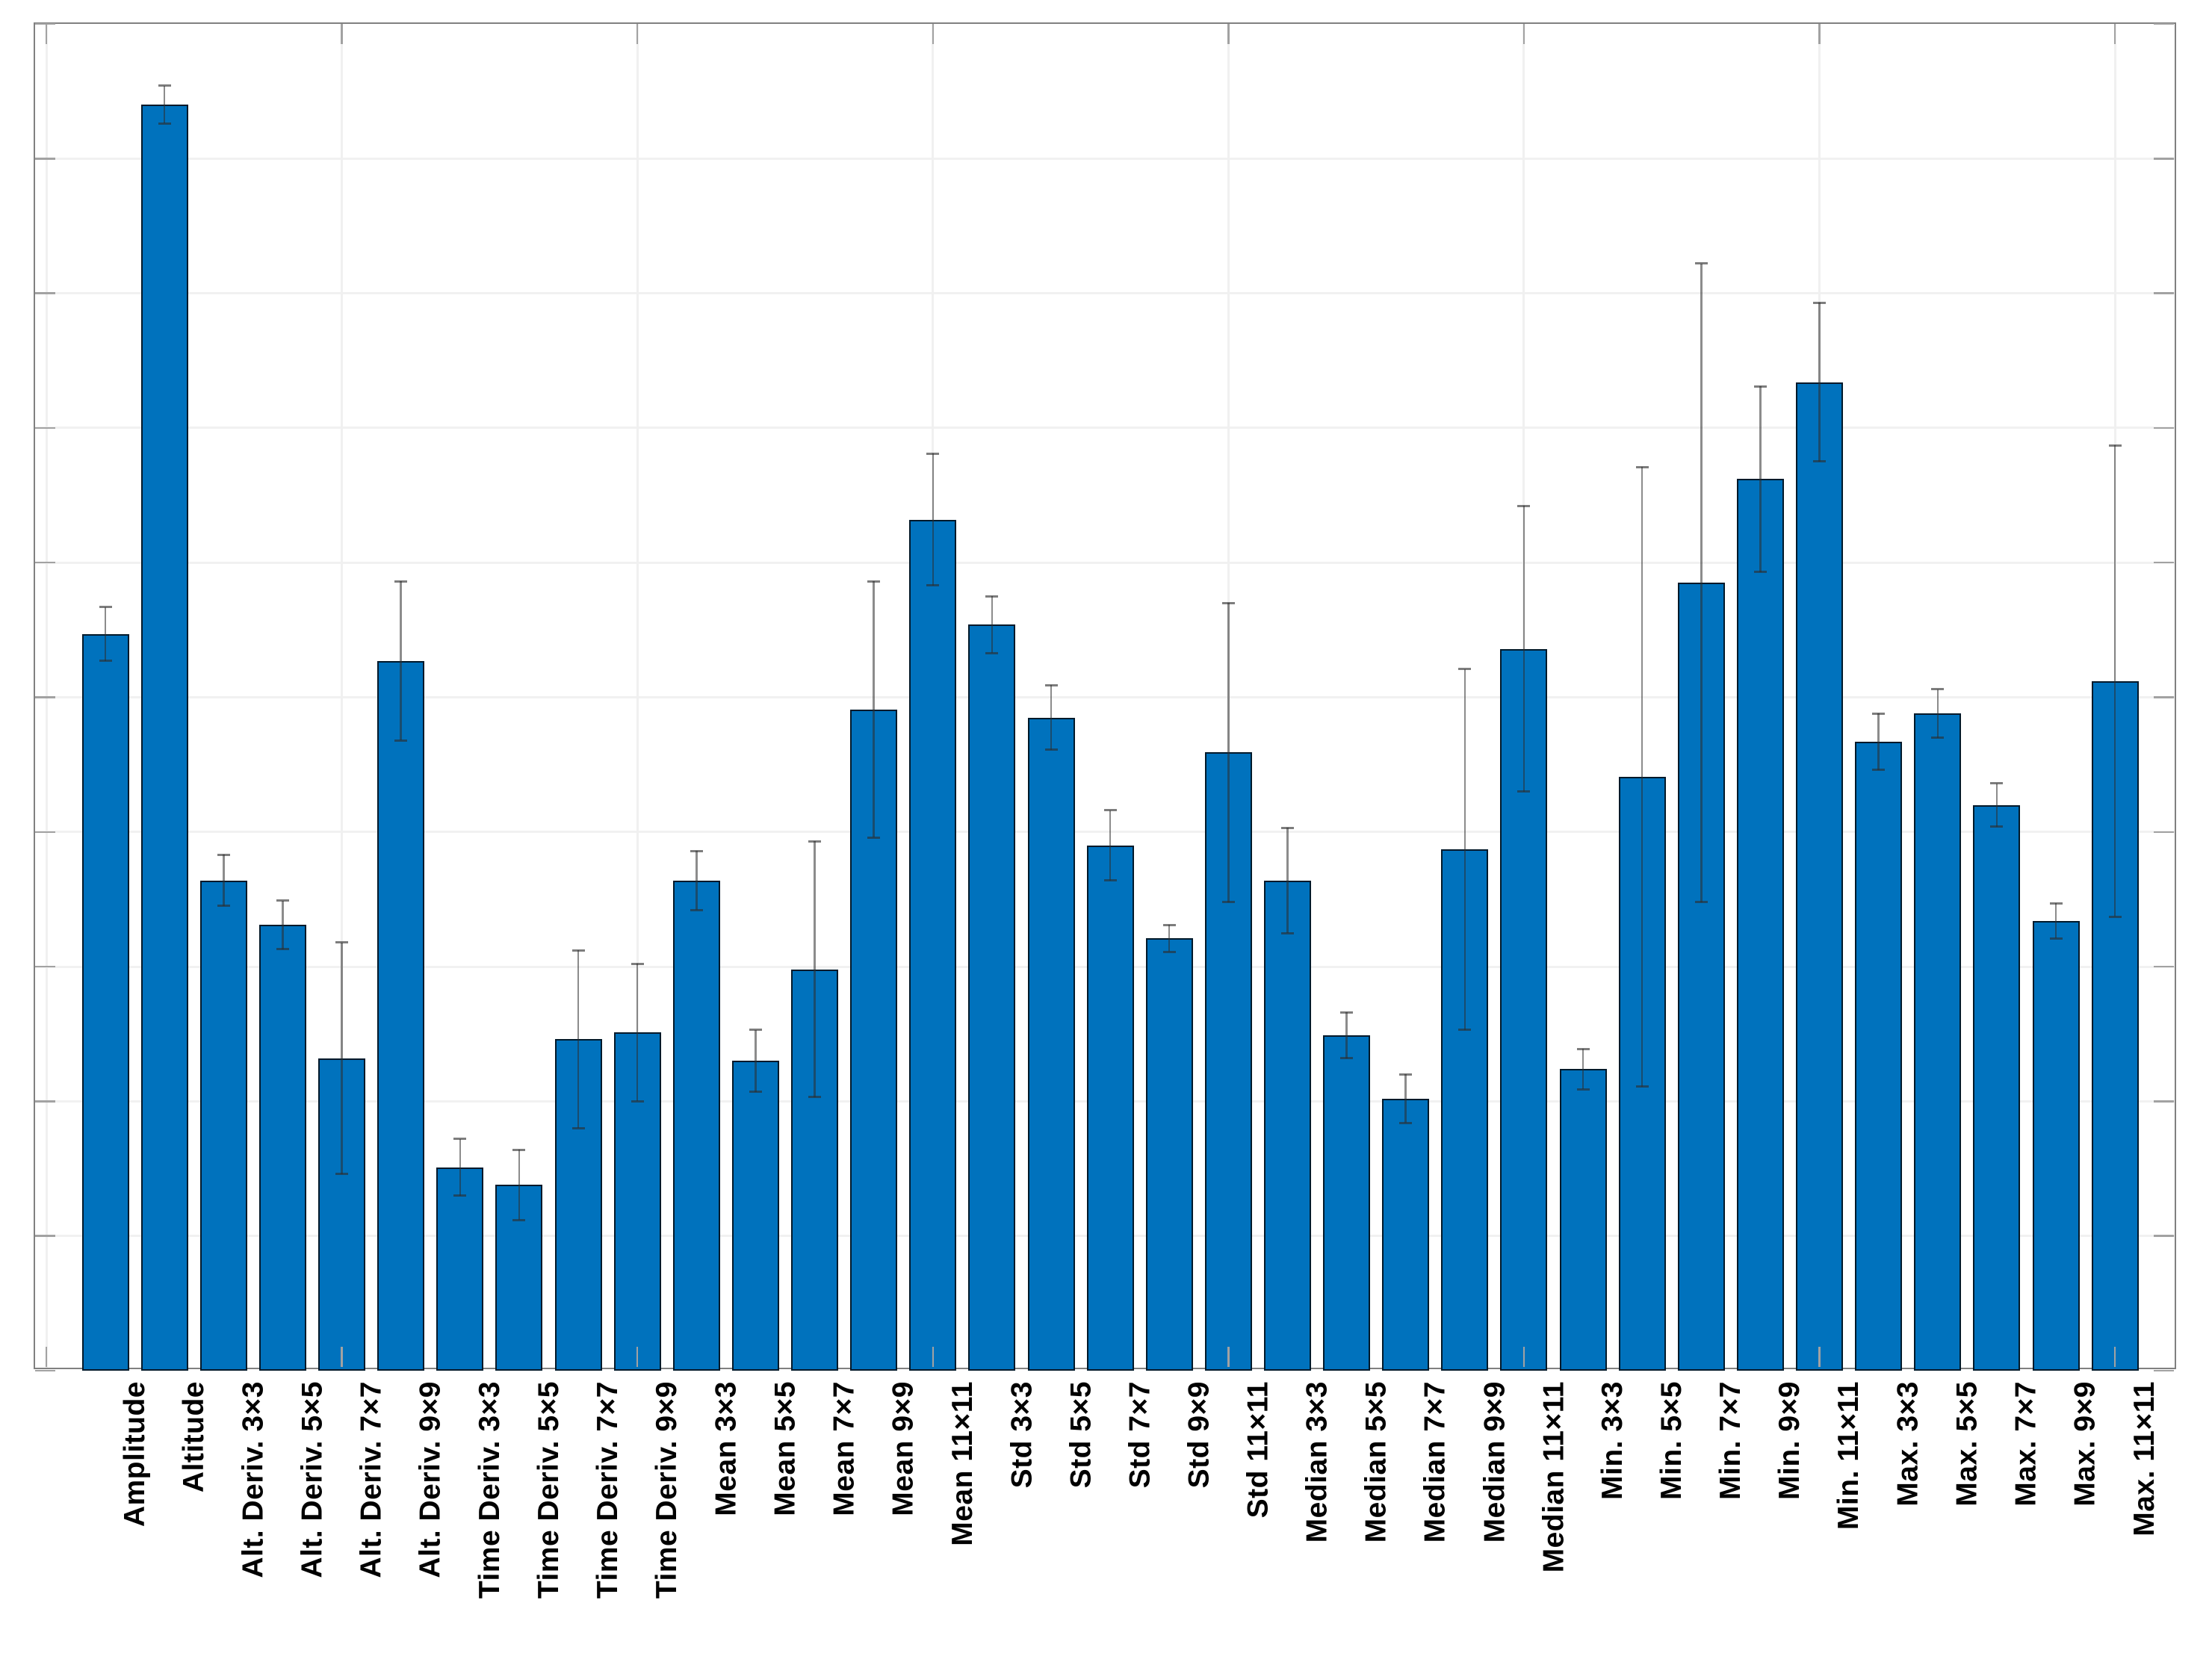  What do you see at coordinates (1081, 1435) in the screenshot?
I see `x-tick-label: Std 5×5` at bounding box center [1081, 1435].